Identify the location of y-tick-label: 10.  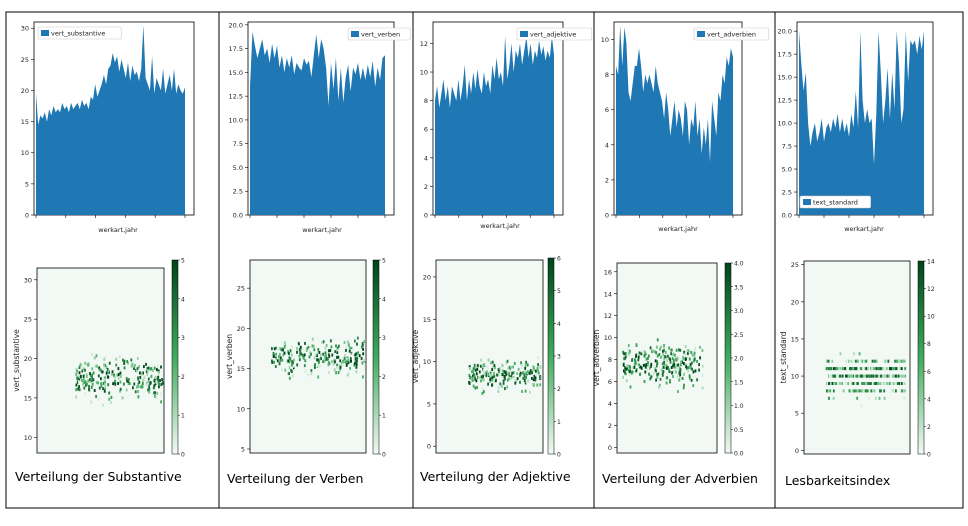
(427, 362).